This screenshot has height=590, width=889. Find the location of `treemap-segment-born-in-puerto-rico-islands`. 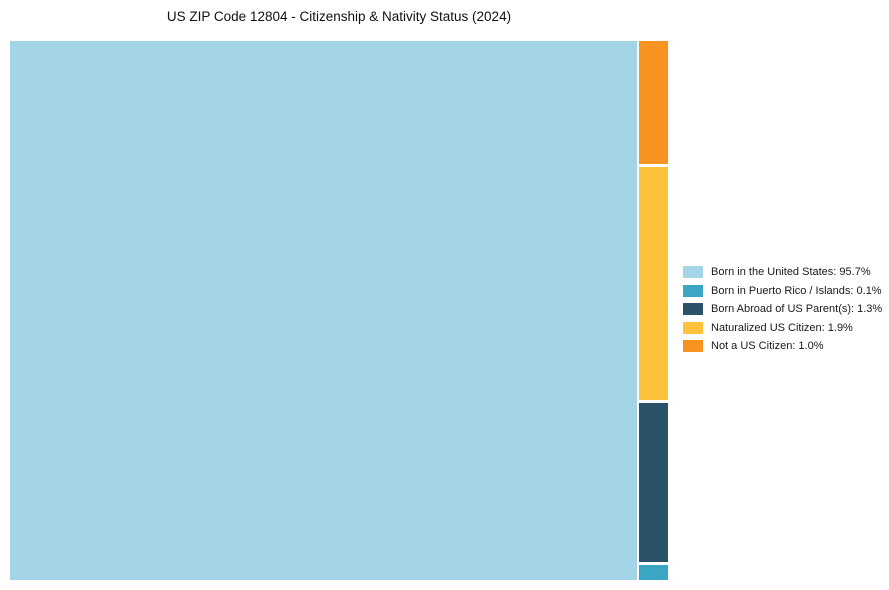

treemap-segment-born-in-puerto-rico-islands is located at coordinates (653, 572).